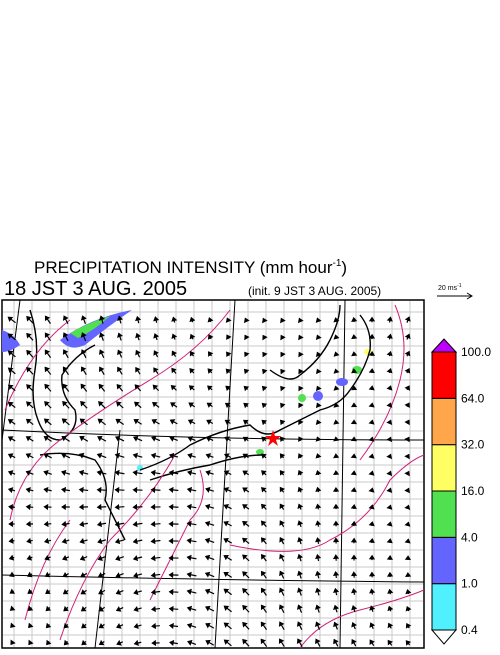  What do you see at coordinates (450, 287) in the screenshot?
I see `wind-legend-label: 20 ms-1` at bounding box center [450, 287].